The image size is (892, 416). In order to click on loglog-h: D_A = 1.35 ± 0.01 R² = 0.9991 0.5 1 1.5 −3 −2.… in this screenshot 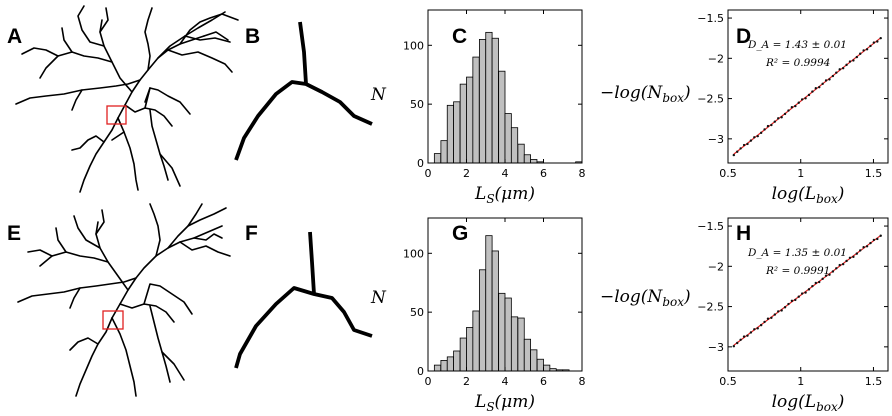, I will do `click(793, 315)`.